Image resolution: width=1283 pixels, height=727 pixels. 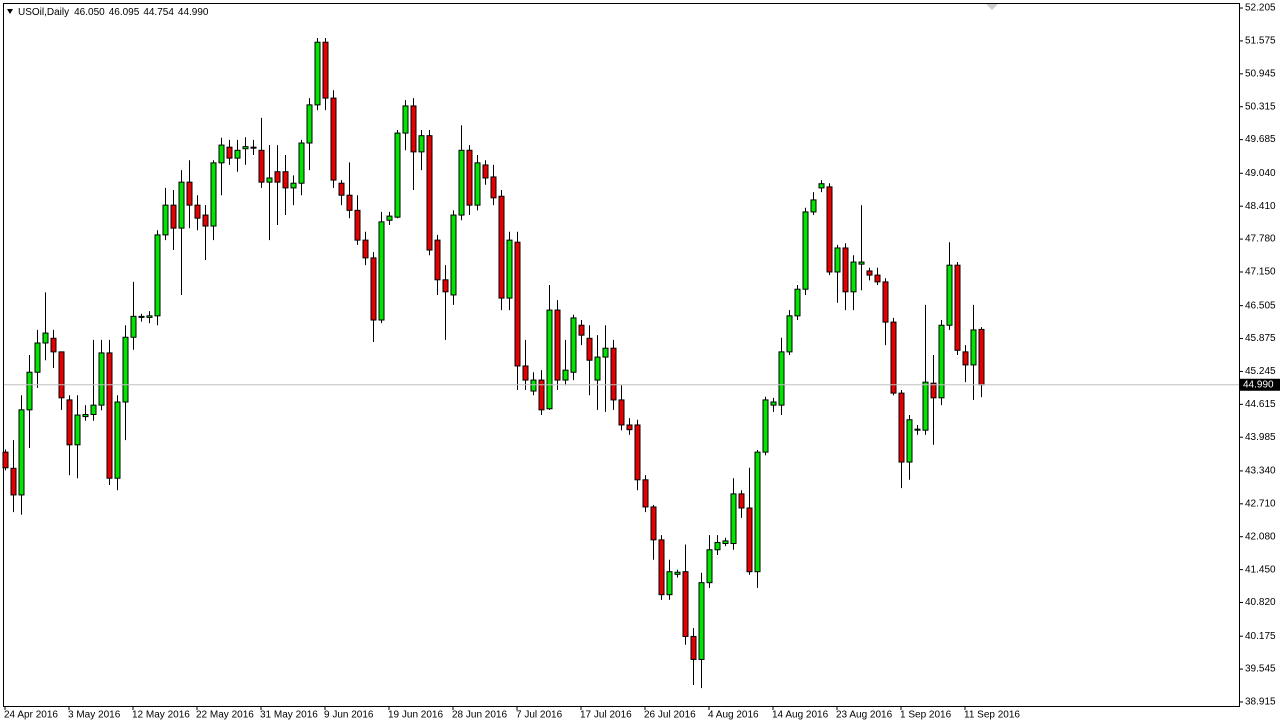 What do you see at coordinates (1260, 206) in the screenshot?
I see `y-tick-label: 48.410` at bounding box center [1260, 206].